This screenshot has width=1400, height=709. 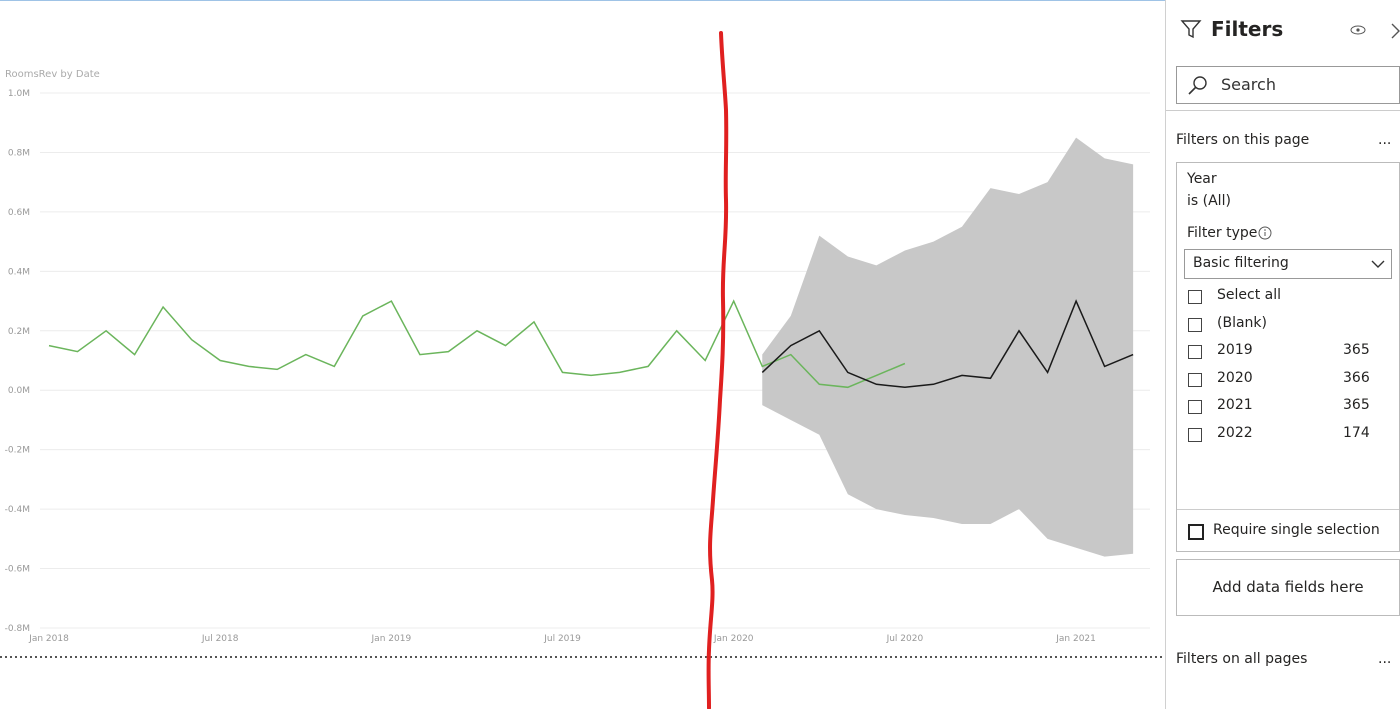 I want to click on y-tick-label: 0.0M, so click(x=19, y=391).